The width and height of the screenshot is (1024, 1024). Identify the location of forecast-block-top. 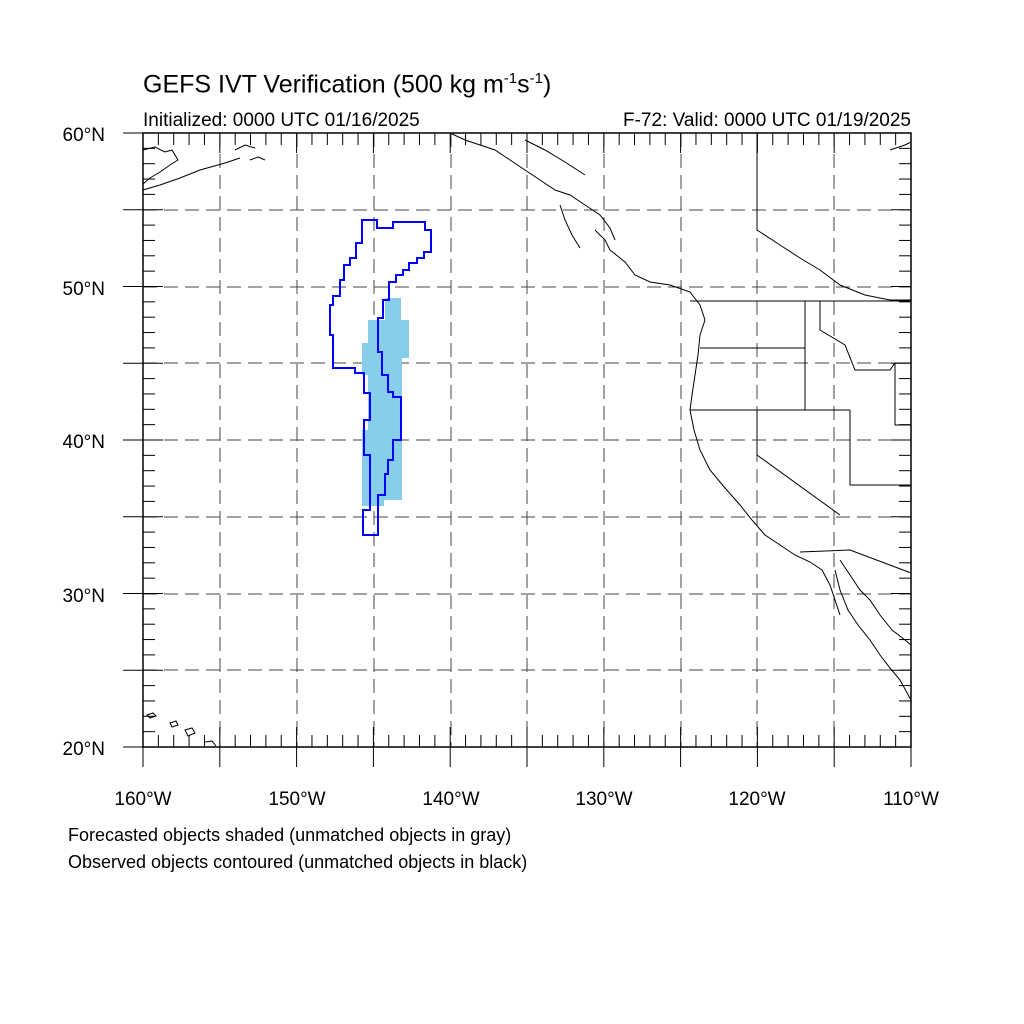
(393, 313).